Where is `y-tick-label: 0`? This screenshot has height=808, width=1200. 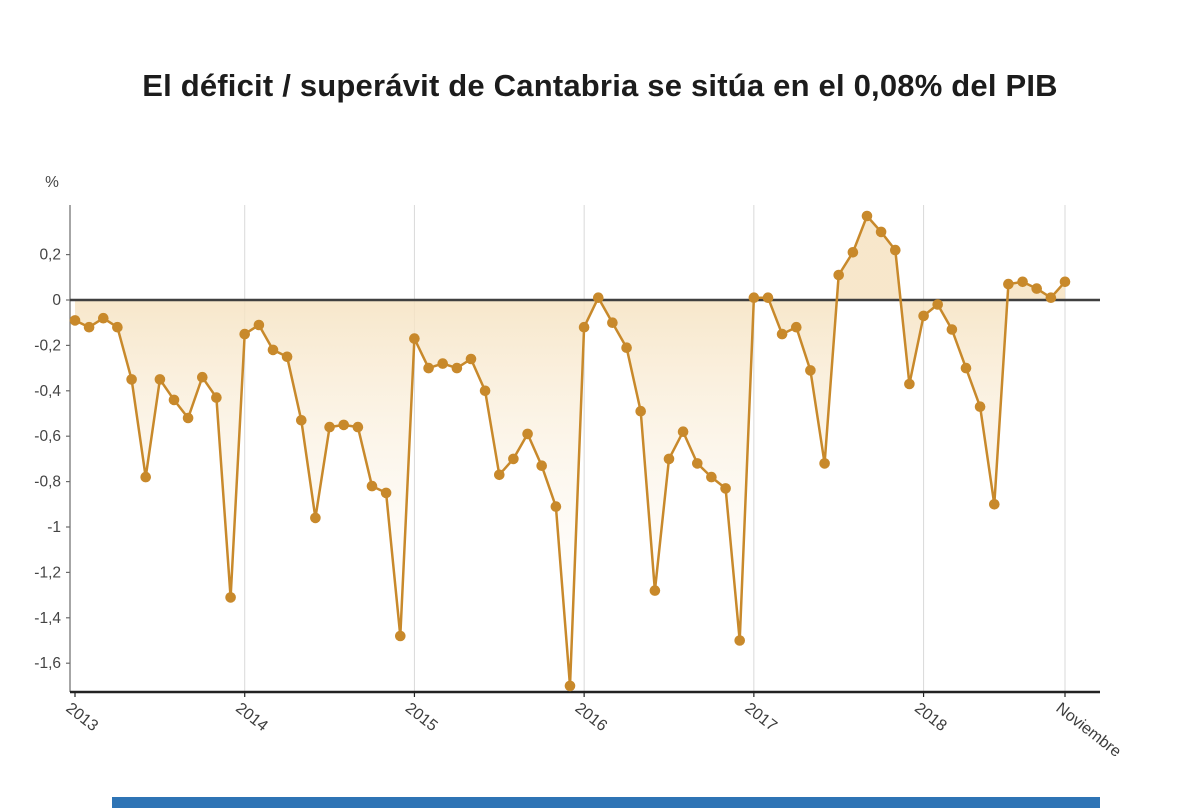
y-tick-label: 0 is located at coordinates (56, 300).